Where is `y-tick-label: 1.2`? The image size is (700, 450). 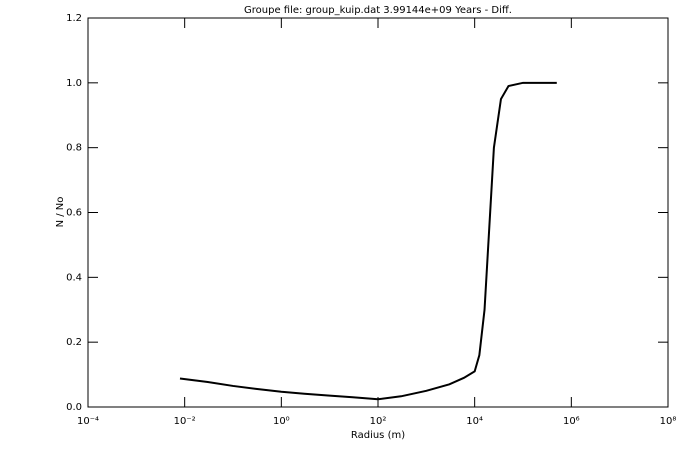
y-tick-label: 1.2 is located at coordinates (74, 18).